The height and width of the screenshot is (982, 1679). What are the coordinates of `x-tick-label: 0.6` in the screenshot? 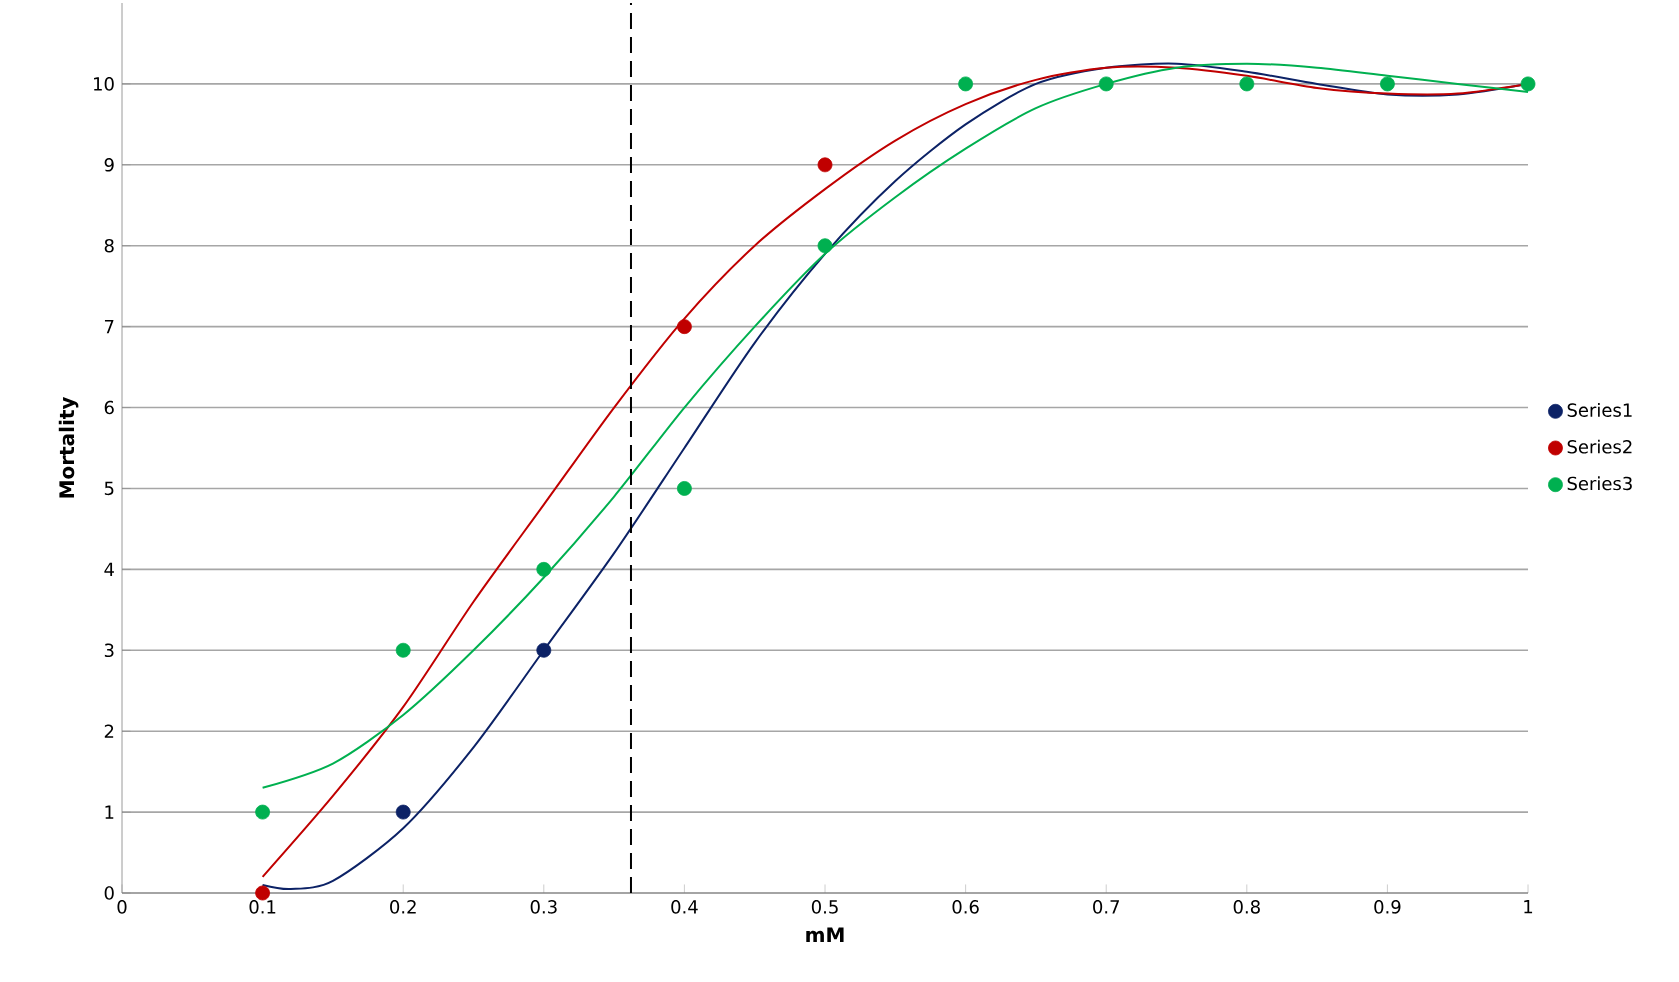 It's located at (965, 907).